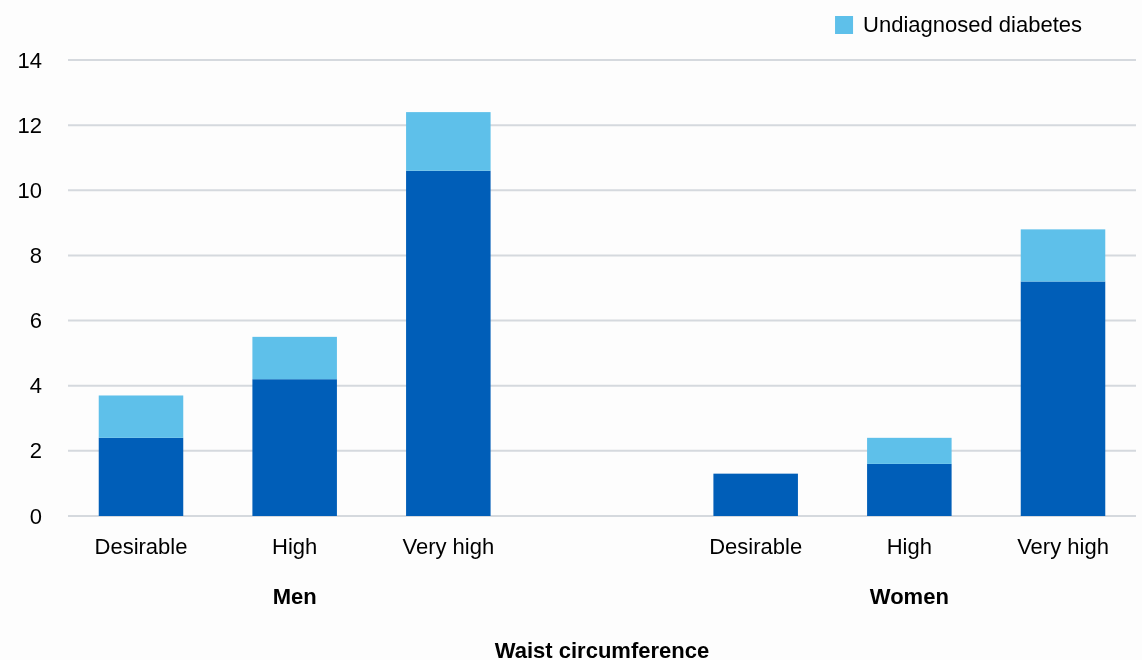 This screenshot has width=1142, height=660. What do you see at coordinates (35, 321) in the screenshot?
I see `y-tick-label: 6` at bounding box center [35, 321].